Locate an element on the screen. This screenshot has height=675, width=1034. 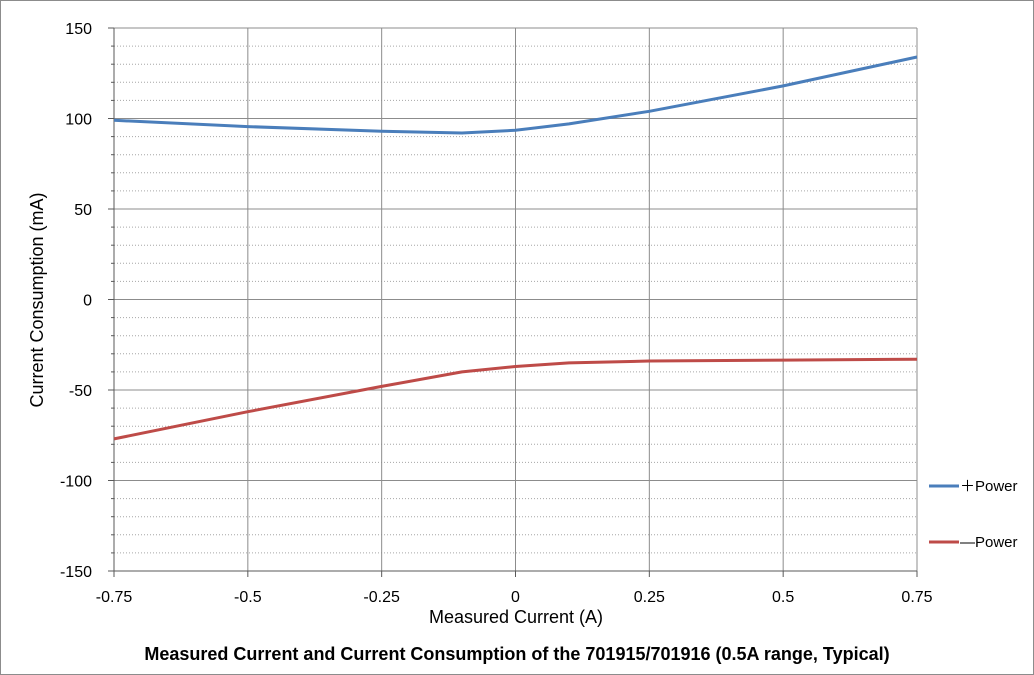
legend: ＋Power —Power is located at coordinates (973, 514).